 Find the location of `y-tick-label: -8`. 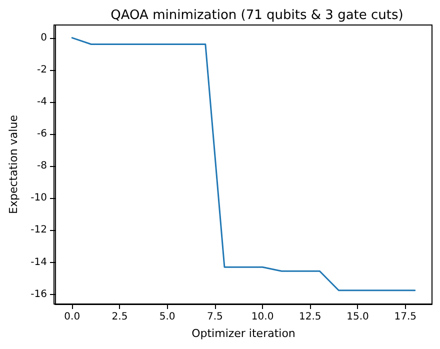

y-tick-label: -8 is located at coordinates (42, 166).